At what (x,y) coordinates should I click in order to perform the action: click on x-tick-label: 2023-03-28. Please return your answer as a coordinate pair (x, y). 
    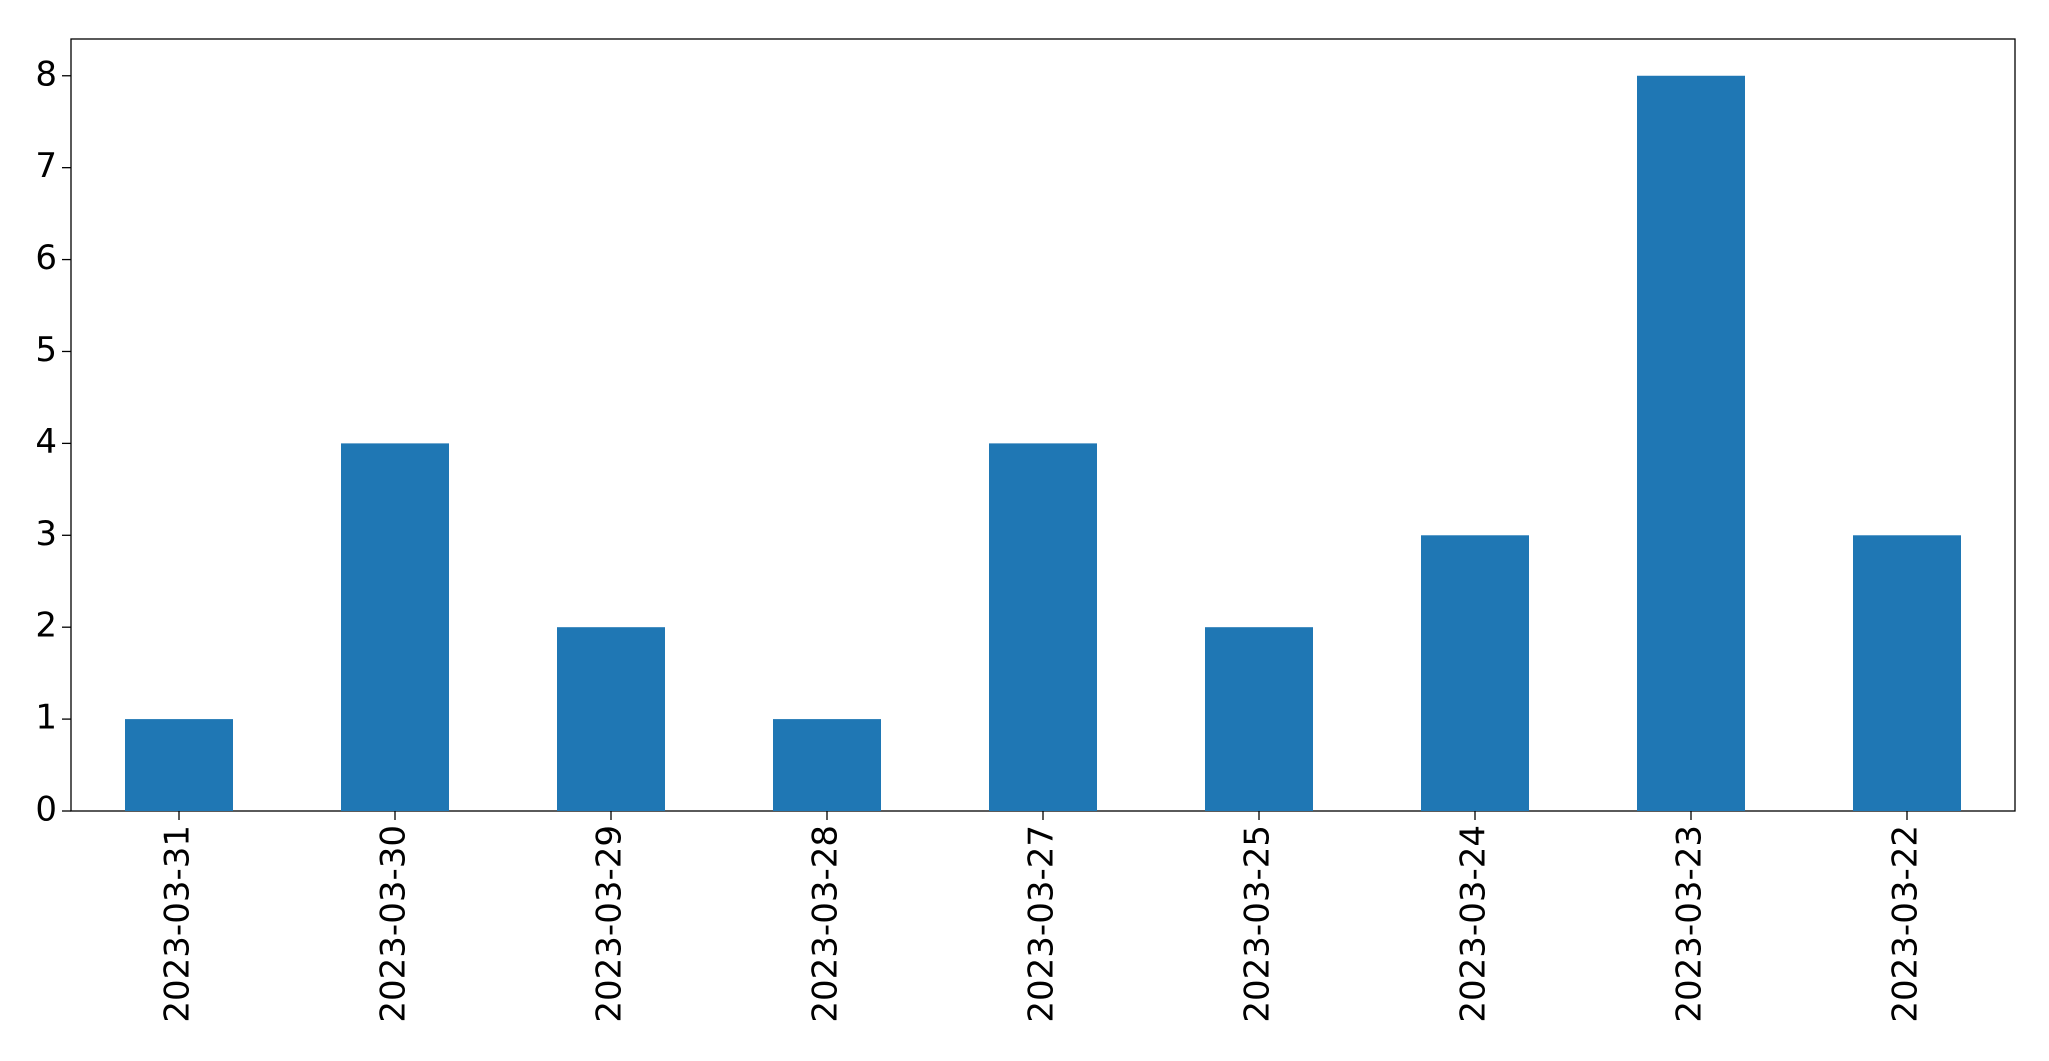
    Looking at the image, I should click on (826, 924).